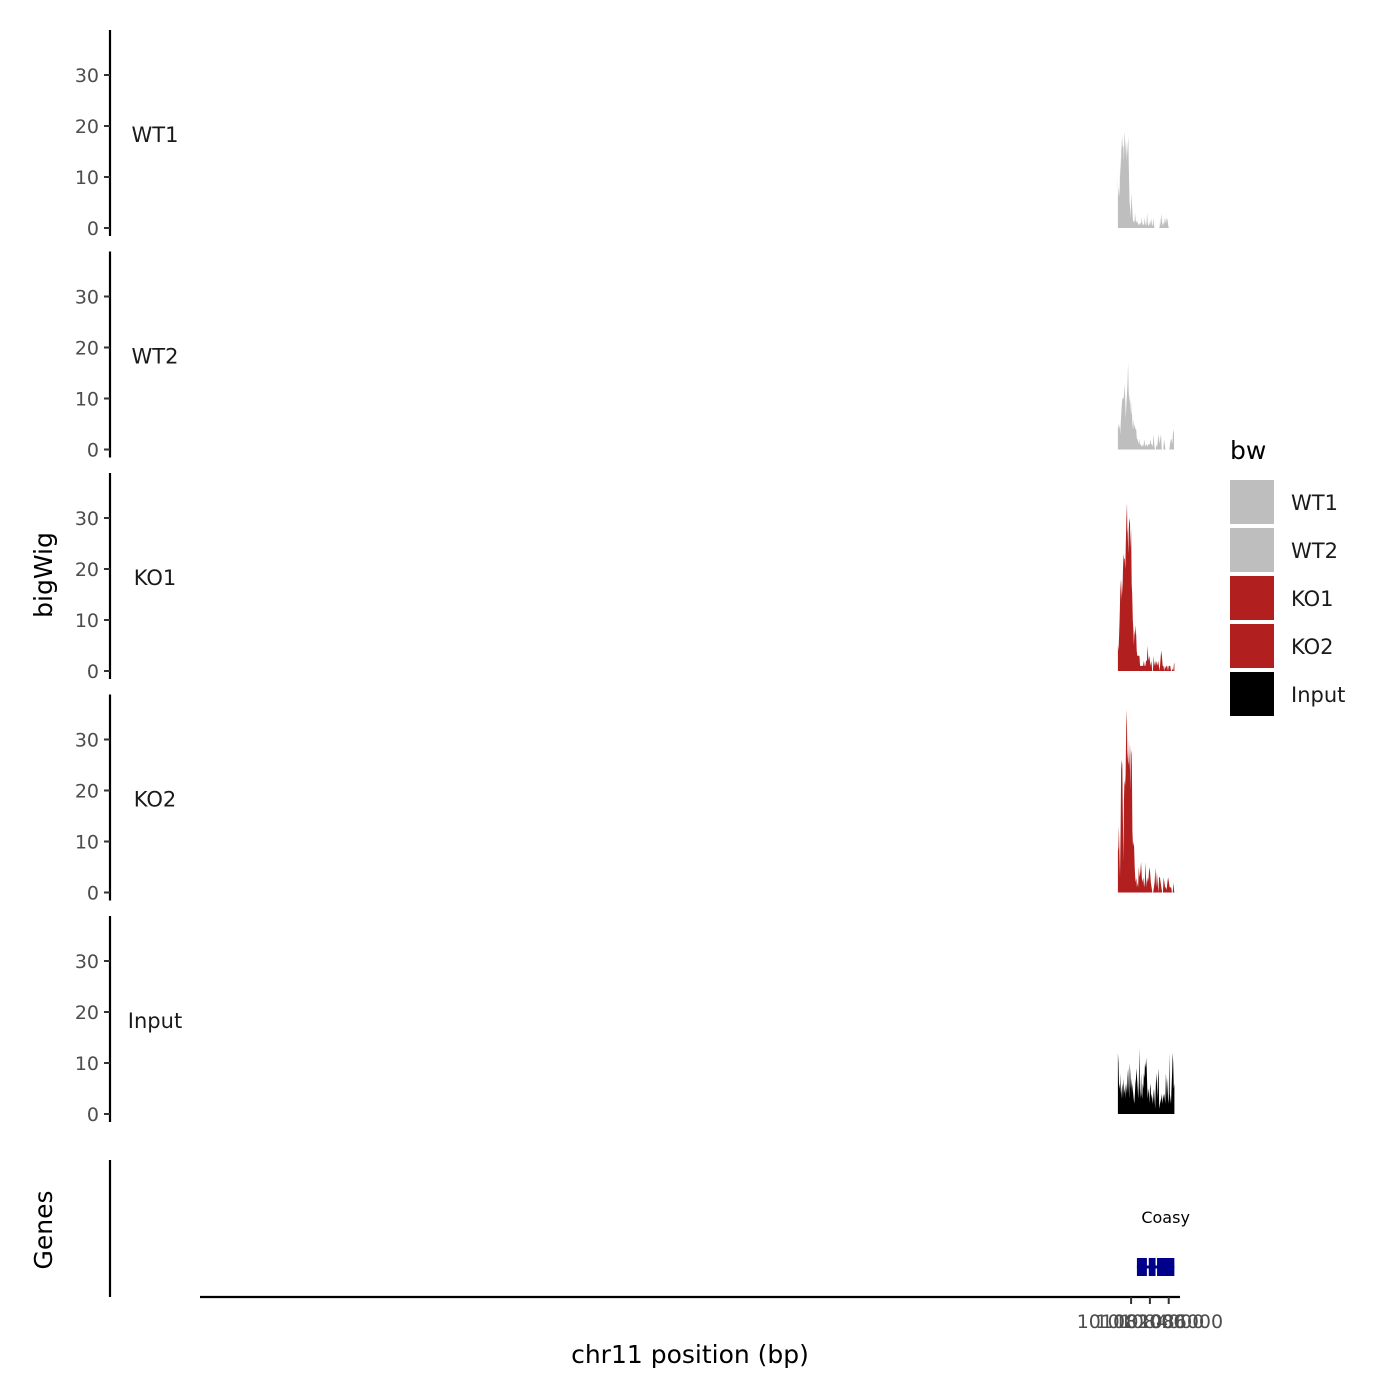 The height and width of the screenshot is (1400, 1400). Describe the element at coordinates (155, 357) in the screenshot. I see `track-label-wt2: WT2` at that location.